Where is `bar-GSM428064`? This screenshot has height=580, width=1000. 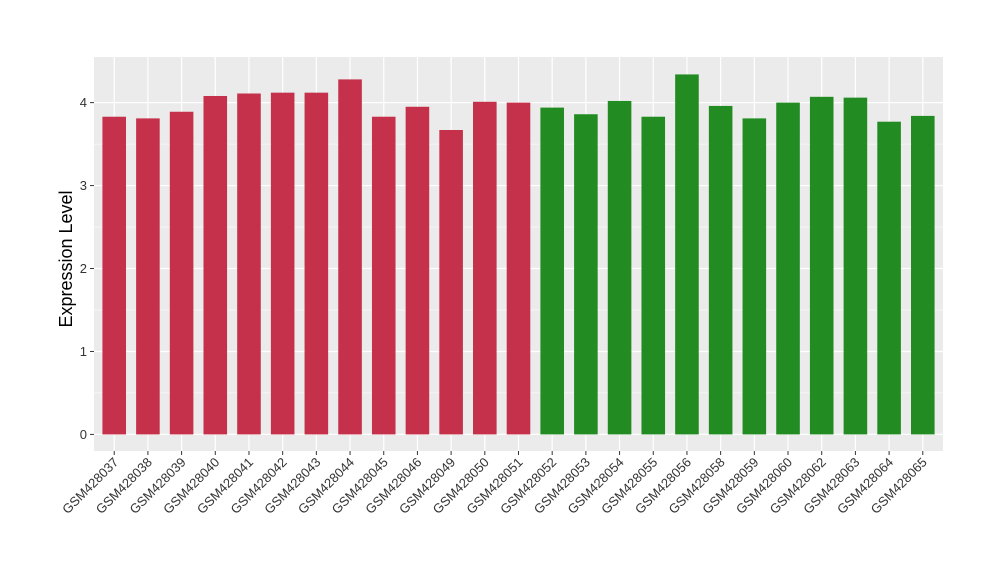
bar-GSM428064 is located at coordinates (889, 278).